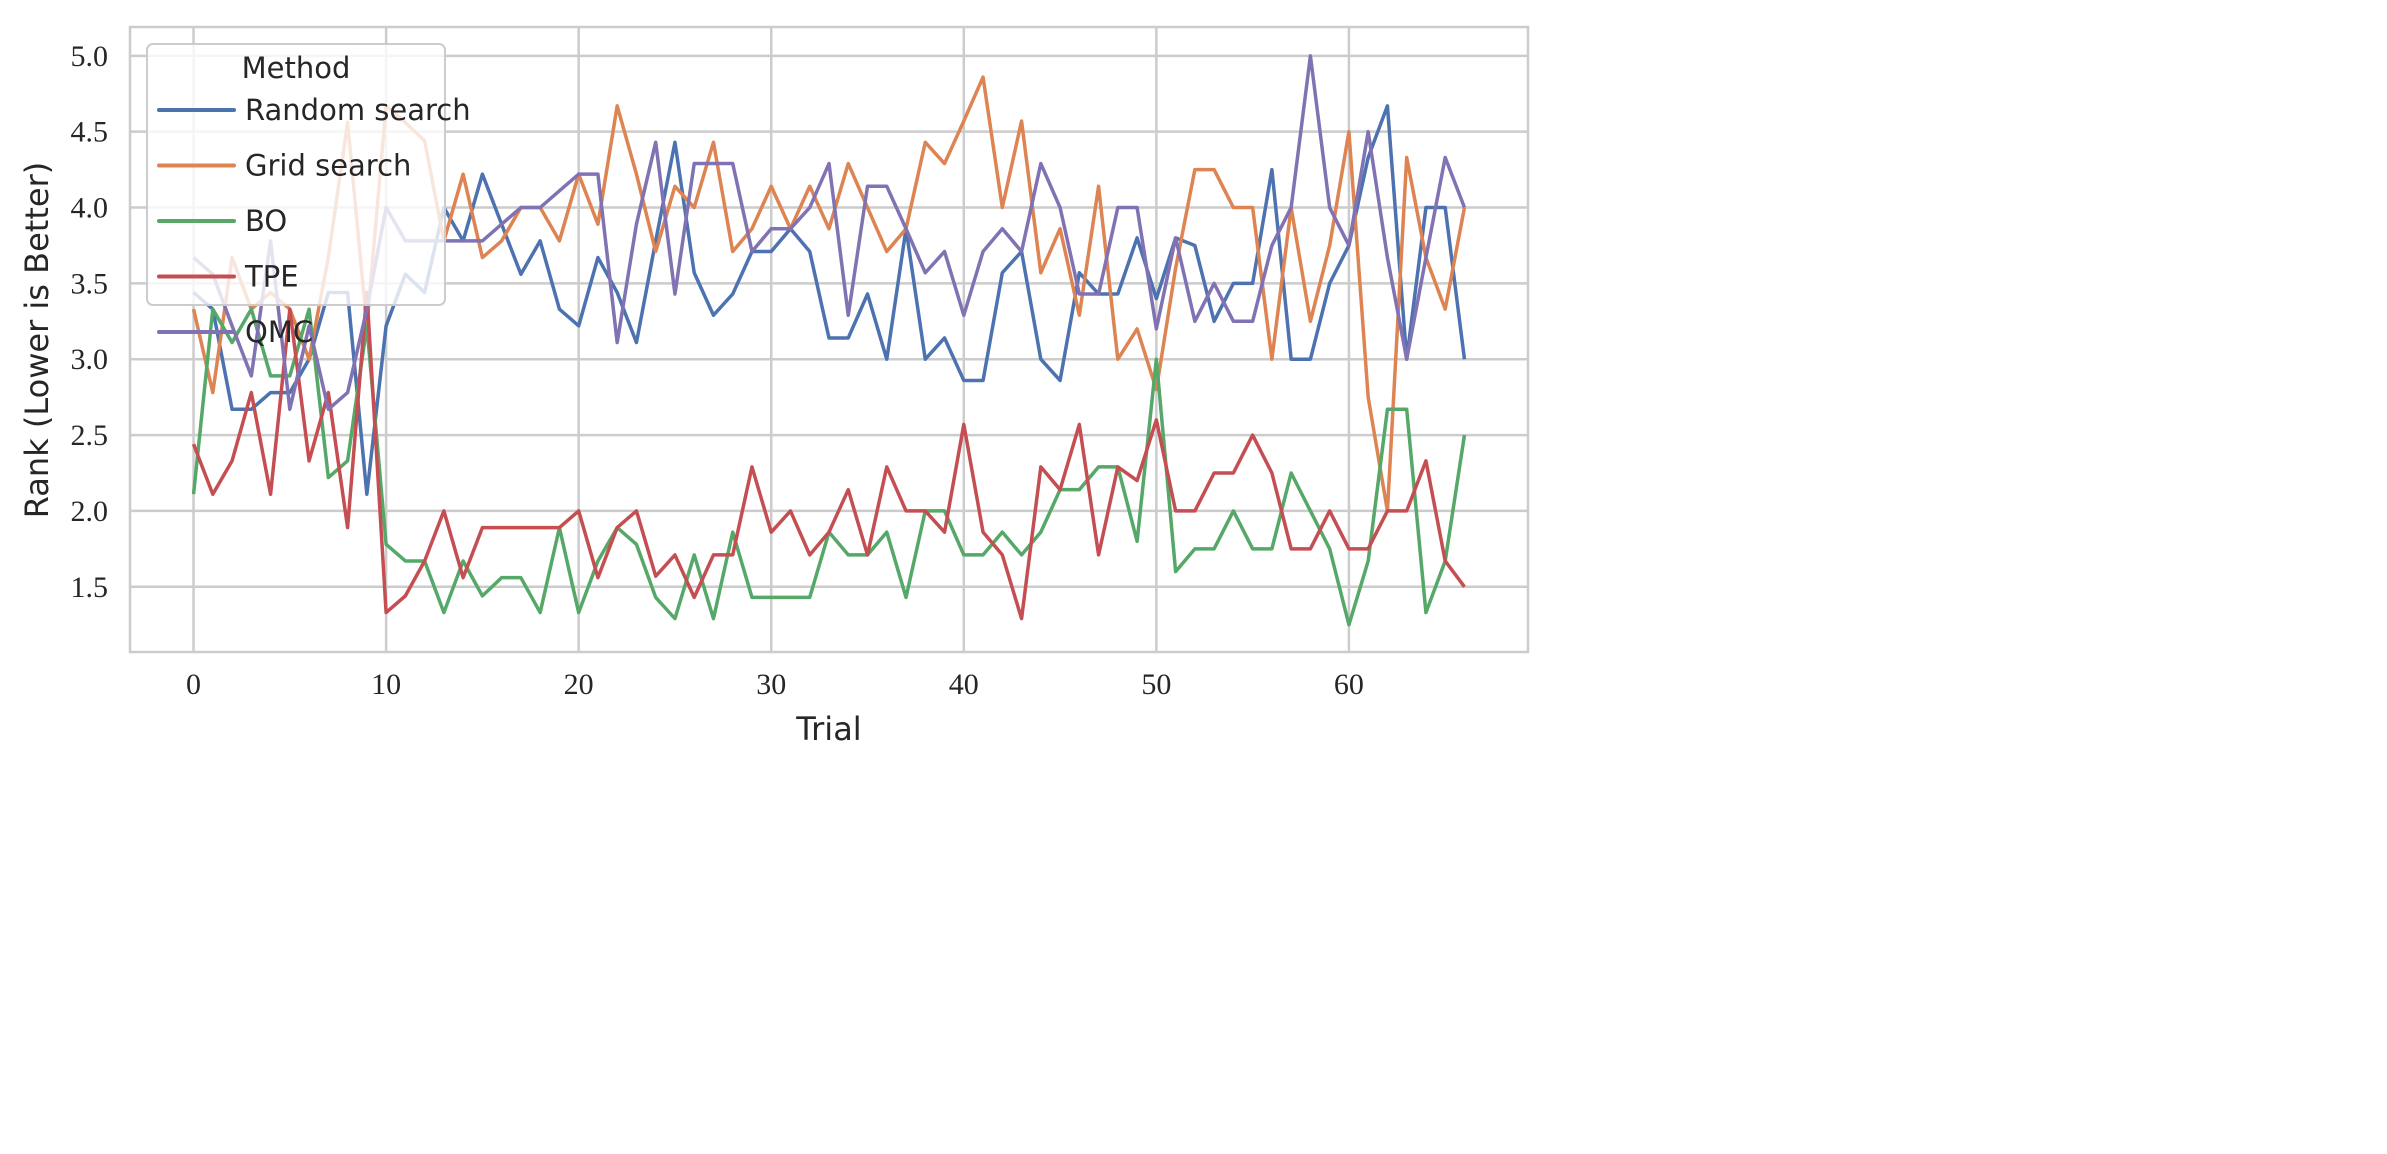 The height and width of the screenshot is (1154, 2387). Describe the element at coordinates (90, 208) in the screenshot. I see `y-tick-label: 4.0` at that location.